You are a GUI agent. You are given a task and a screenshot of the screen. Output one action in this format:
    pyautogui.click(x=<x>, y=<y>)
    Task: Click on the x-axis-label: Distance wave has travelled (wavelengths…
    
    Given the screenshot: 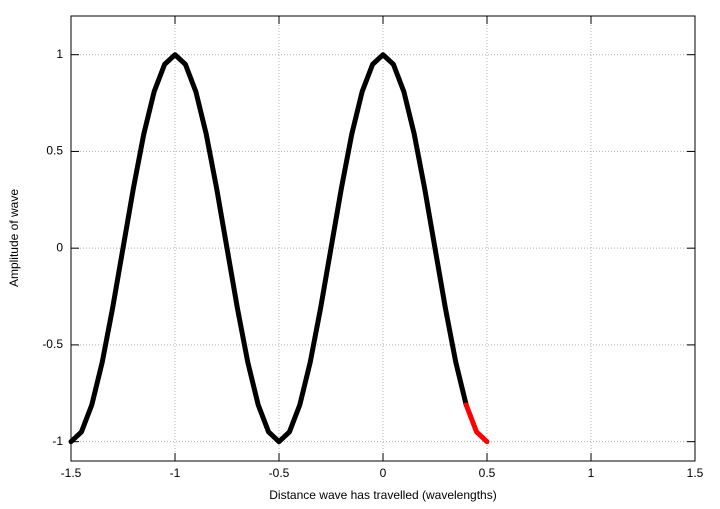 What is the action you would take?
    pyautogui.click(x=382, y=495)
    